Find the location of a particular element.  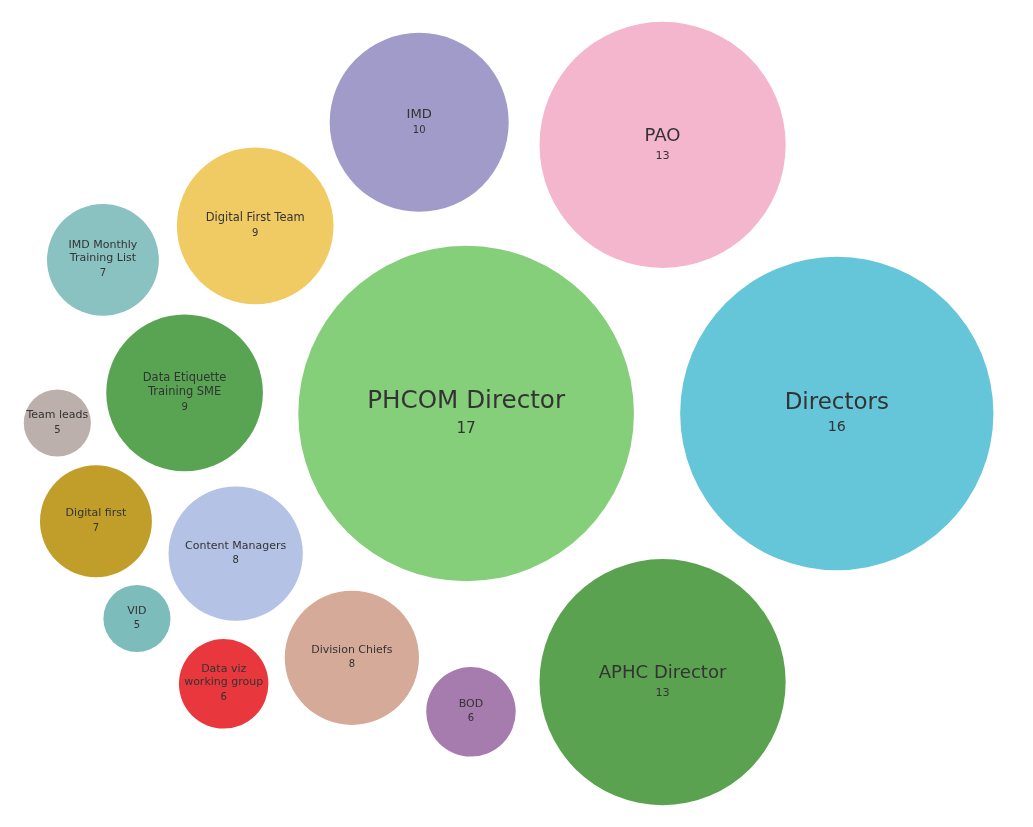

category-label: BOD is located at coordinates (471, 703).